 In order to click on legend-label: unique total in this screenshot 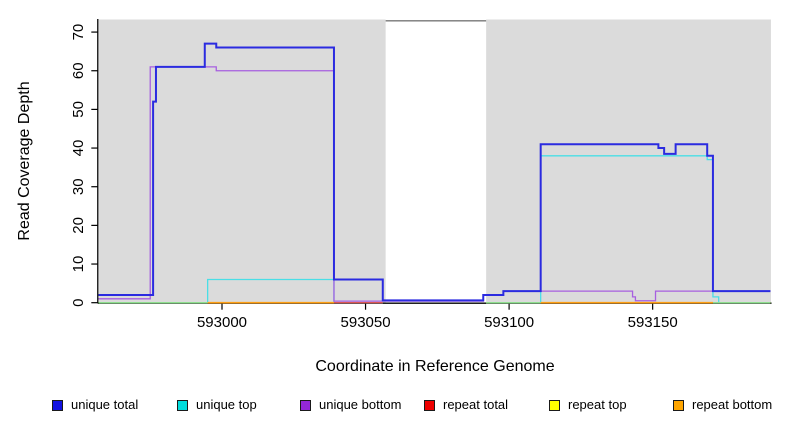, I will do `click(105, 404)`.